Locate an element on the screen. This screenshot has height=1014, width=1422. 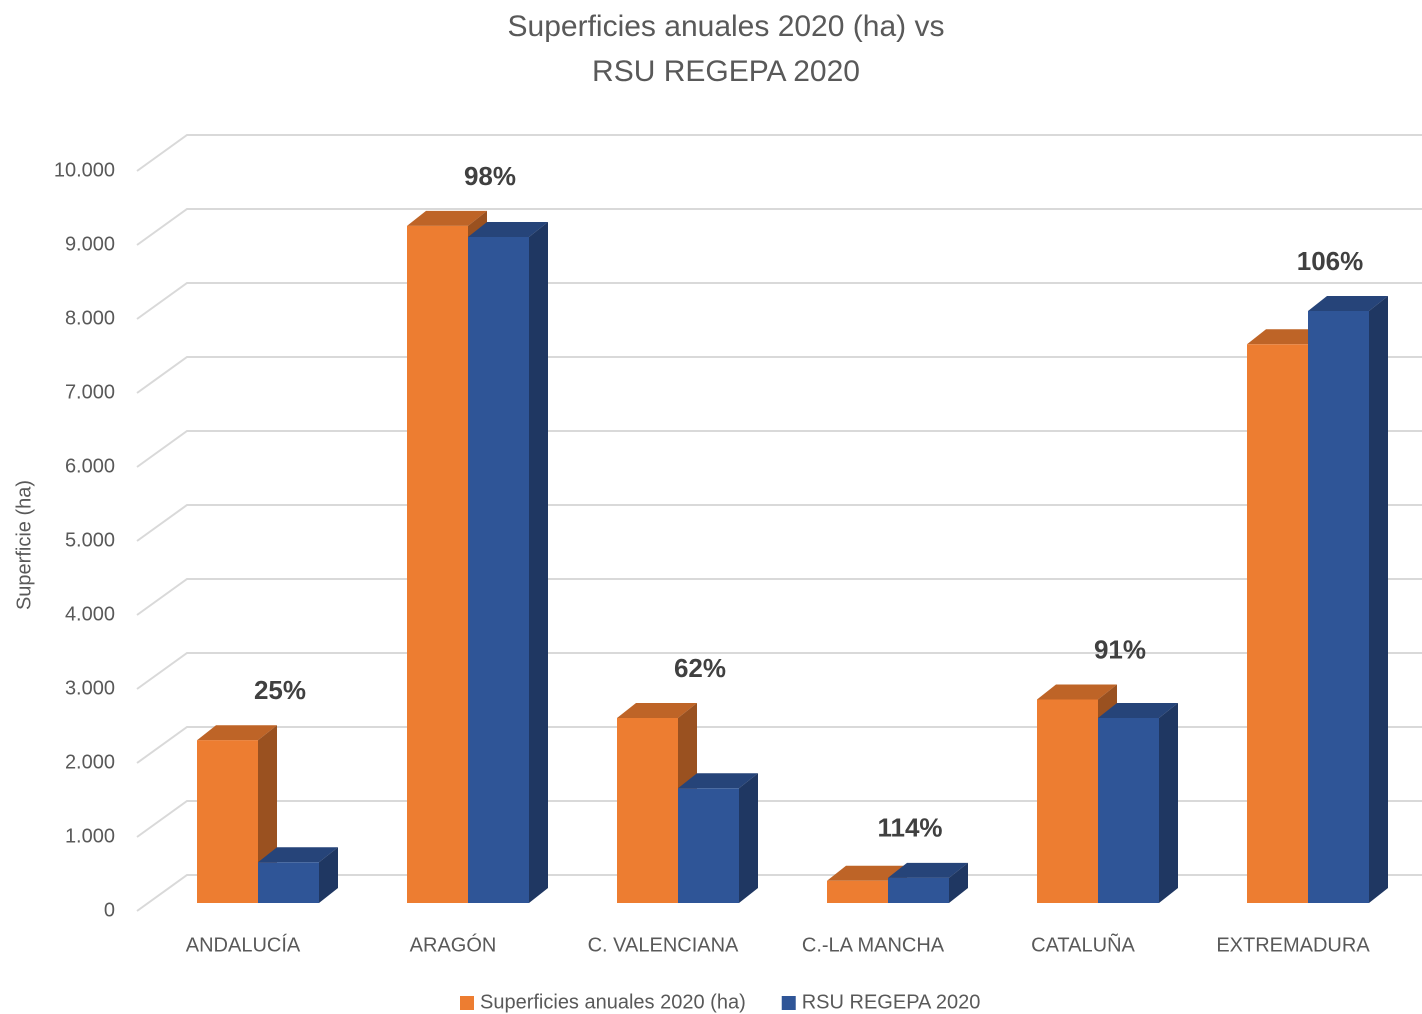
y-tick-label: 2.000 is located at coordinates (90, 762).